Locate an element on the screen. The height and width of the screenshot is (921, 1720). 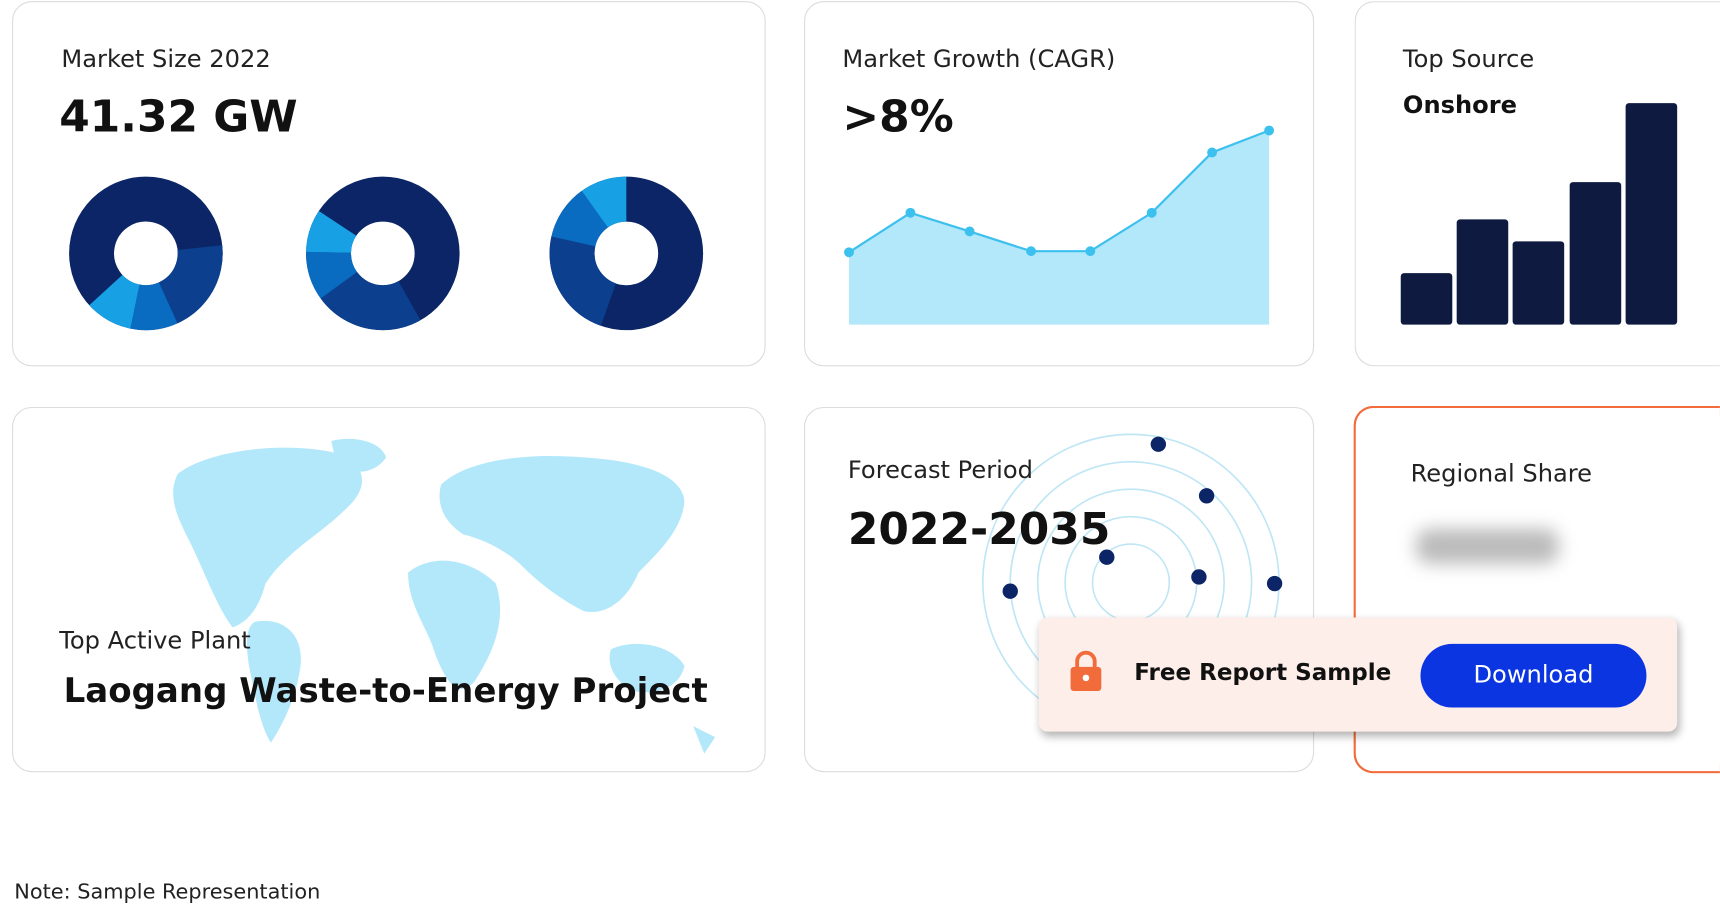
card-label: Regional Share is located at coordinates (1501, 474).